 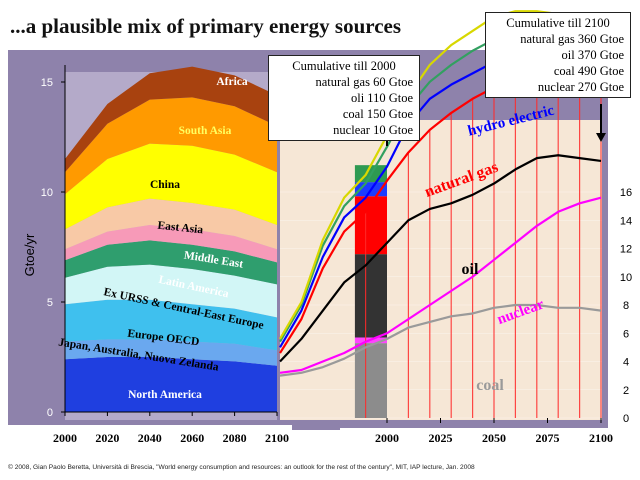 I want to click on right-y-tick-label: 6, so click(x=626, y=334).